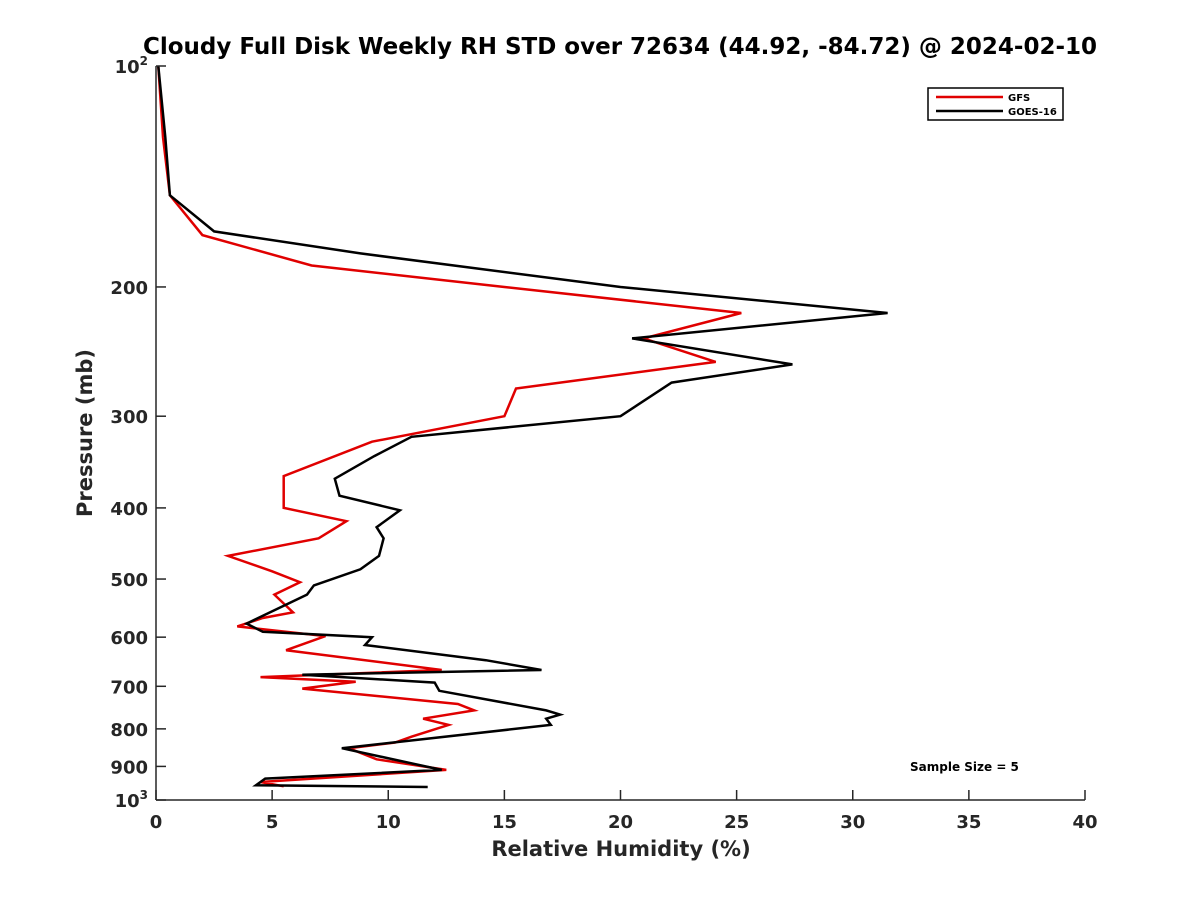 This screenshot has height=900, width=1200. Describe the element at coordinates (852, 822) in the screenshot. I see `x-tick-label: 30` at that location.